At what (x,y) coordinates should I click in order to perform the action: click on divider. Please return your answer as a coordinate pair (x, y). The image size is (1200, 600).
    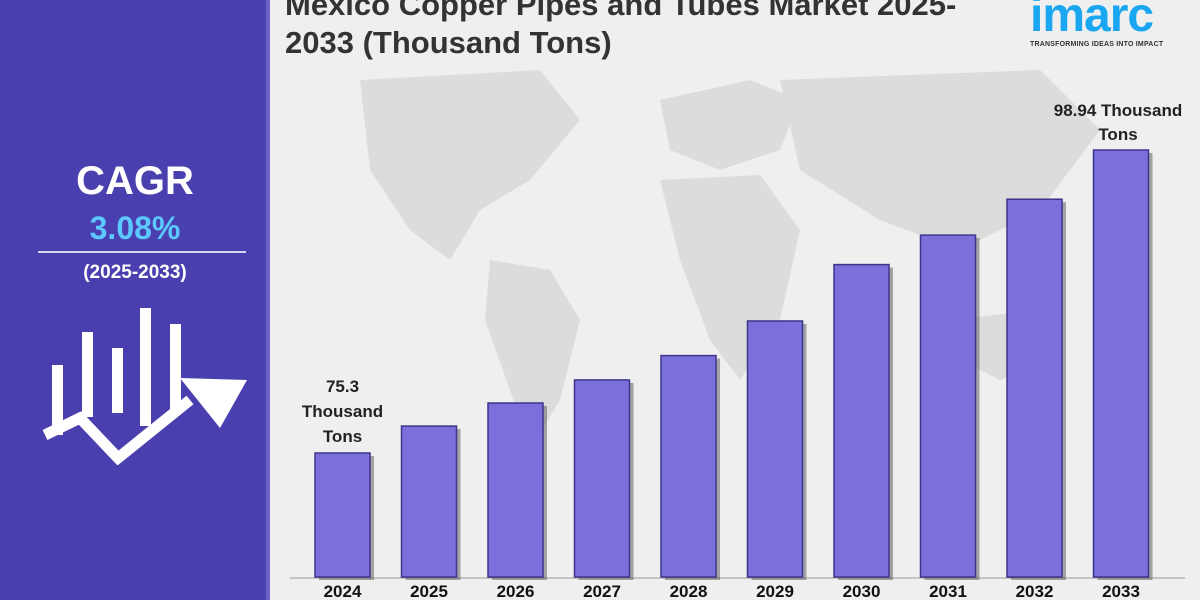
    Looking at the image, I should click on (142, 252).